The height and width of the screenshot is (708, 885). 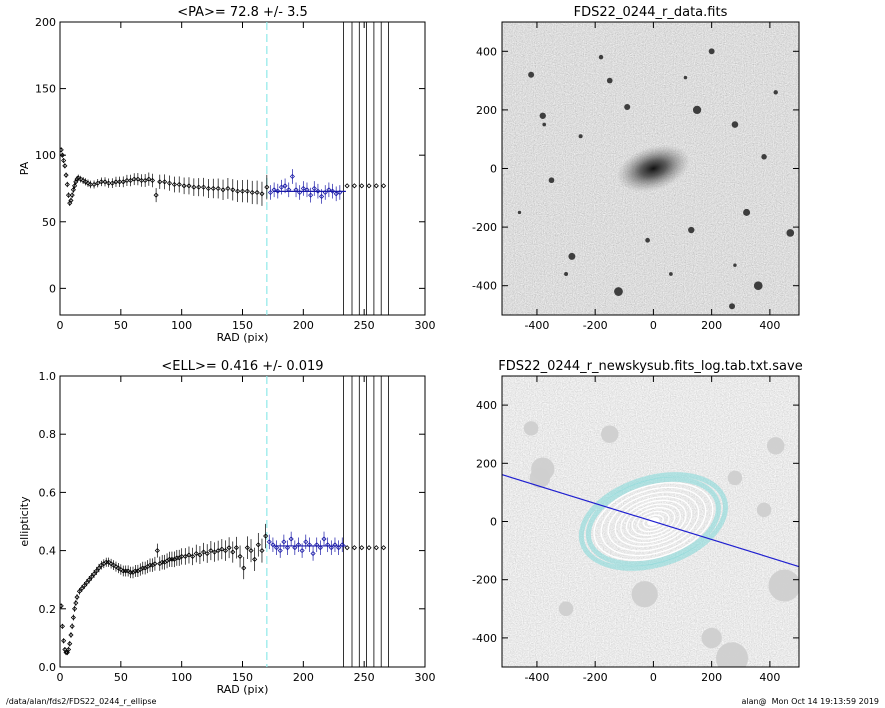 What do you see at coordinates (24, 521) in the screenshot?
I see `y-axis-label: ellipticity` at bounding box center [24, 521].